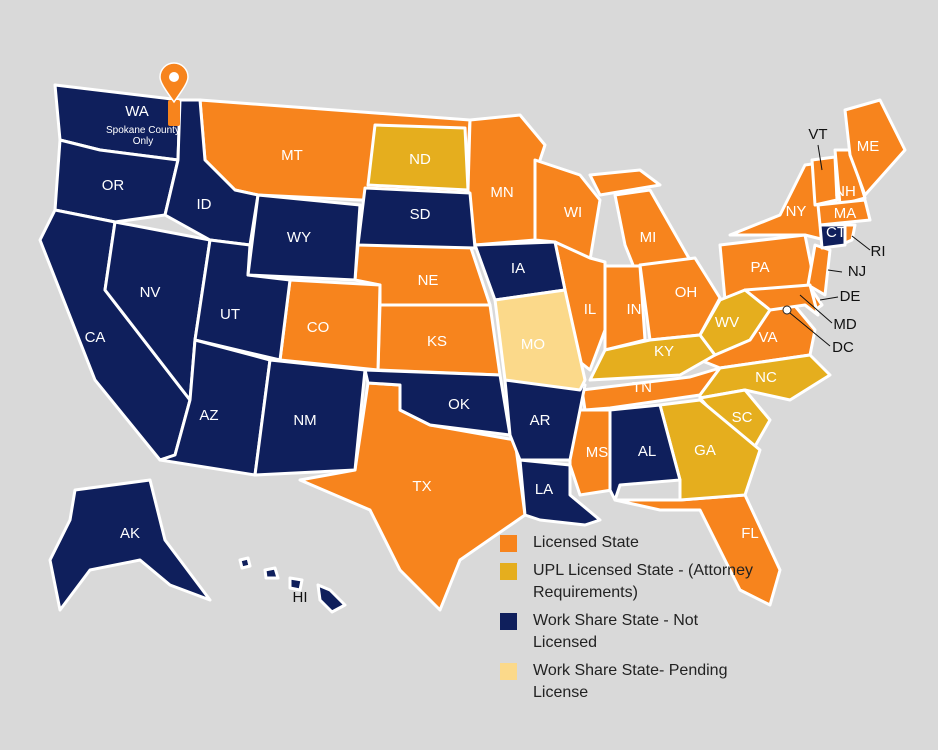  I want to click on state-label: TX, so click(421, 486).